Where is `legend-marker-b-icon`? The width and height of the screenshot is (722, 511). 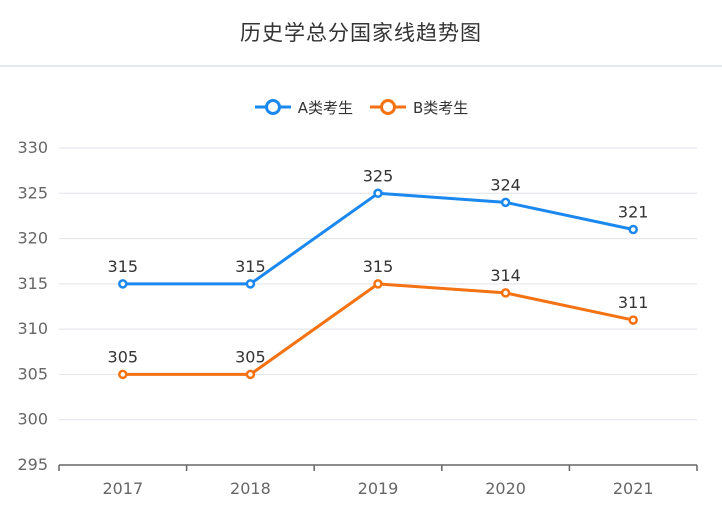
legend-marker-b-icon is located at coordinates (387, 107).